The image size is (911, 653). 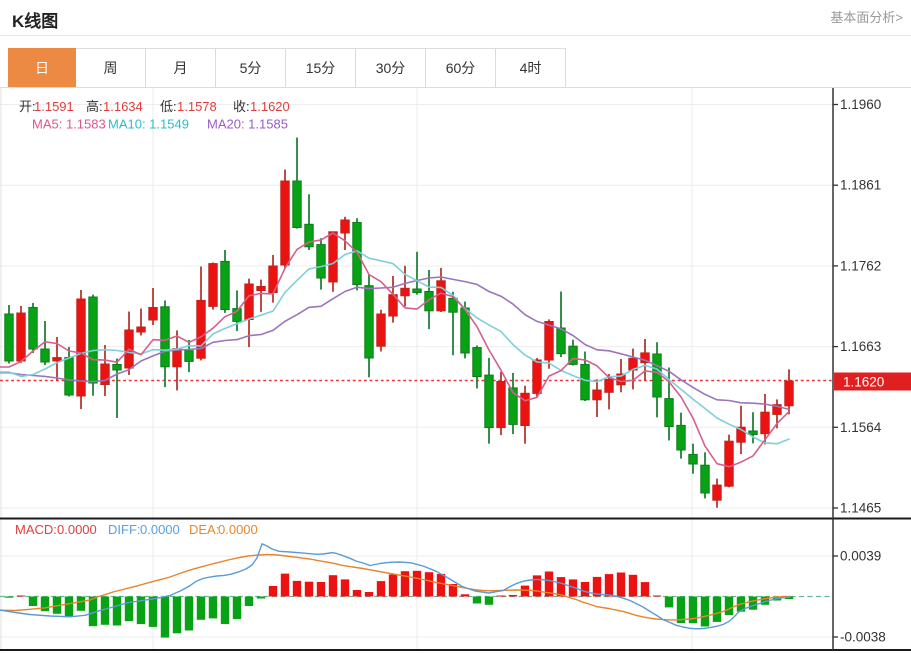 I want to click on svg-text: 1.1634, so click(x=123, y=106).